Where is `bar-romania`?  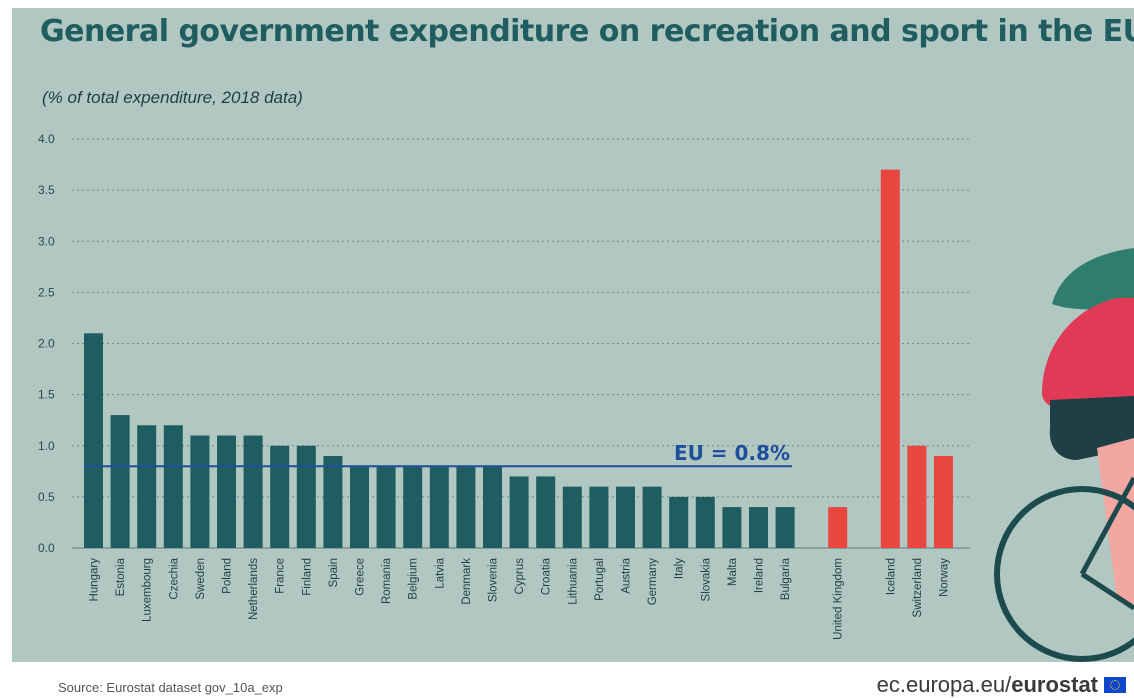
bar-romania is located at coordinates (386, 507).